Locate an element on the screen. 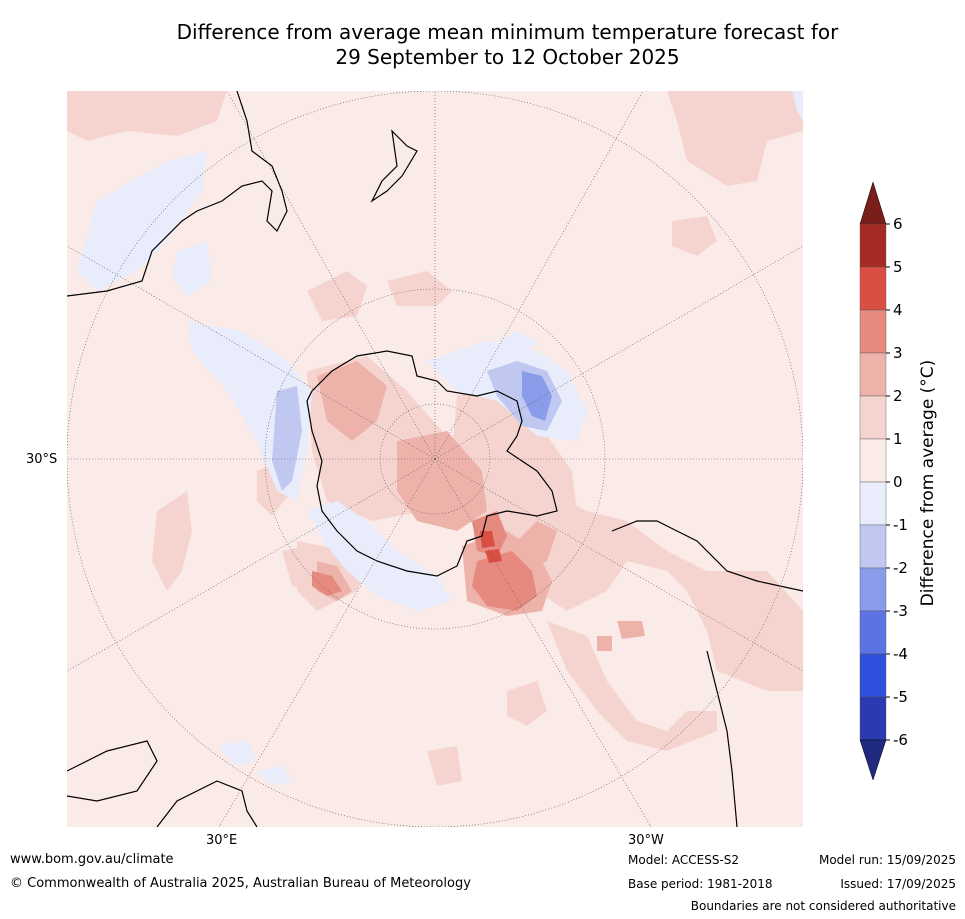 The width and height of the screenshot is (965, 919). colorbar: 6 5 4 3 2 1 0 -1 -2 -3 -4 -5 -6 is located at coordinates (898, 485).